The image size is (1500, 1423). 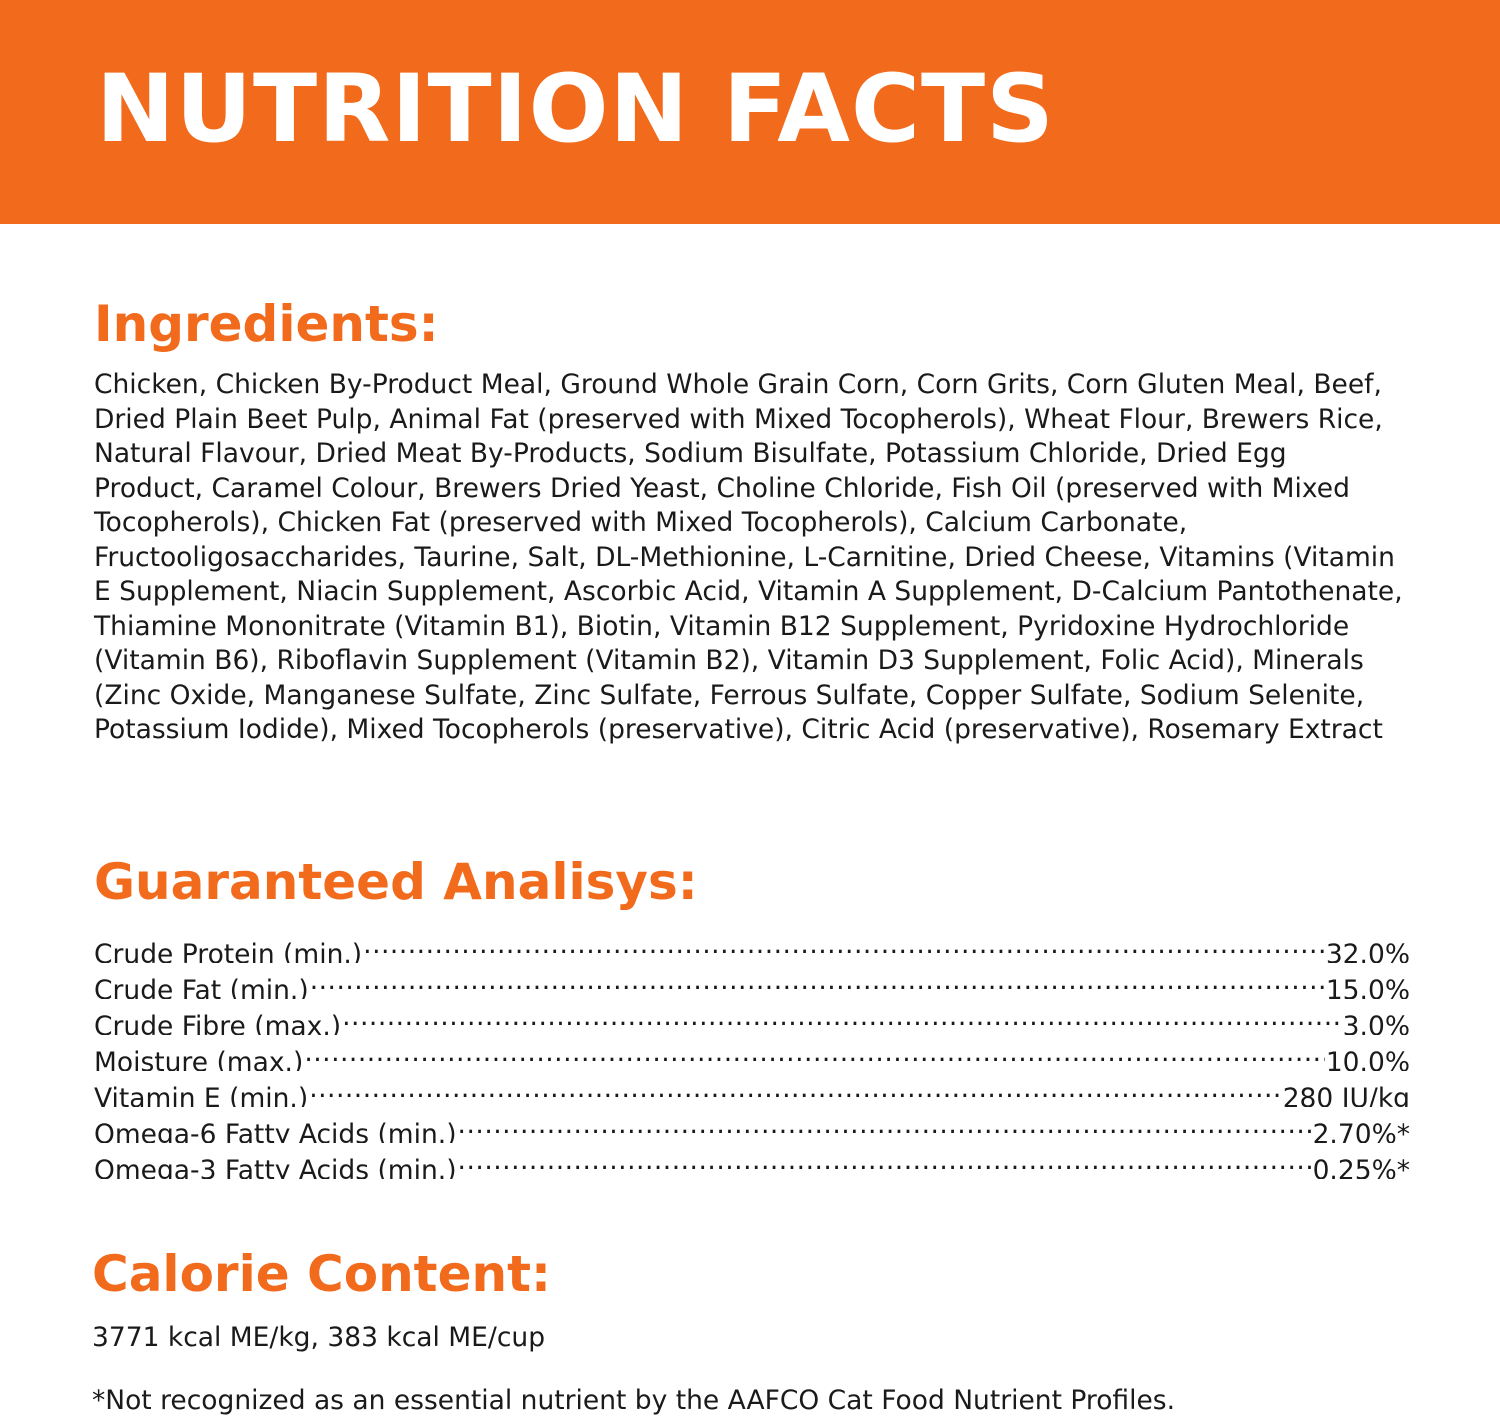 I want to click on analysis-label: Crude Fibre (max.), so click(x=218, y=1023).